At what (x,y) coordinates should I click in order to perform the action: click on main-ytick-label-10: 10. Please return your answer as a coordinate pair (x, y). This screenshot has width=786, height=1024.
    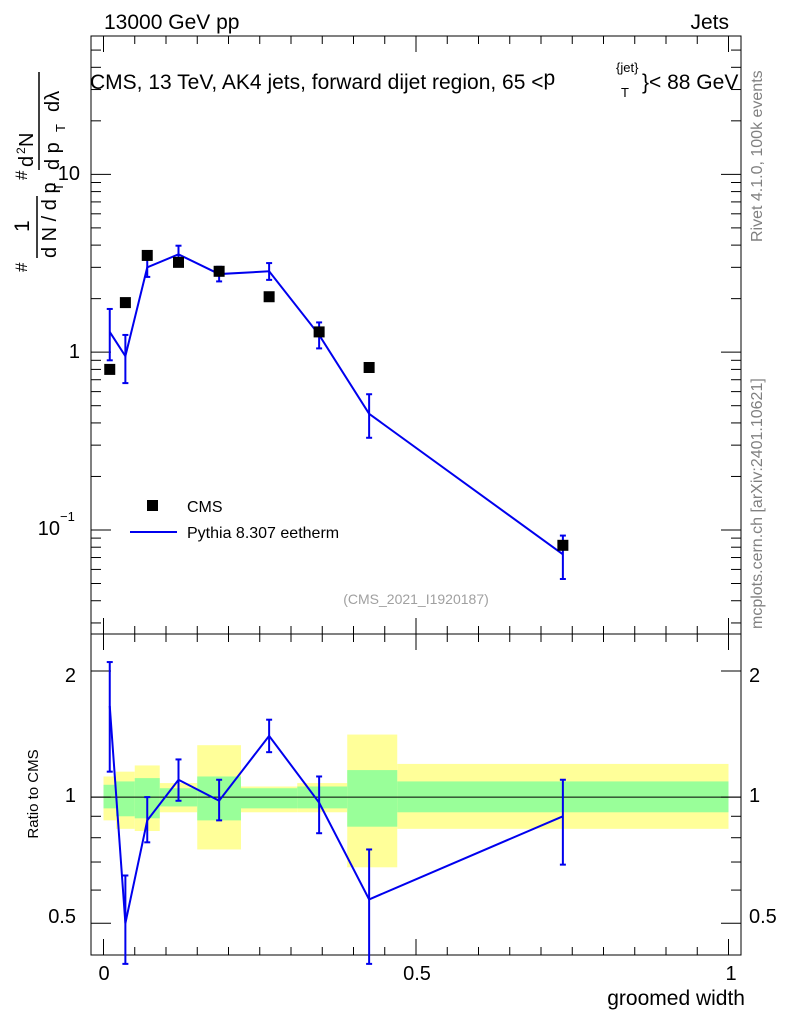
    Looking at the image, I should click on (69, 174).